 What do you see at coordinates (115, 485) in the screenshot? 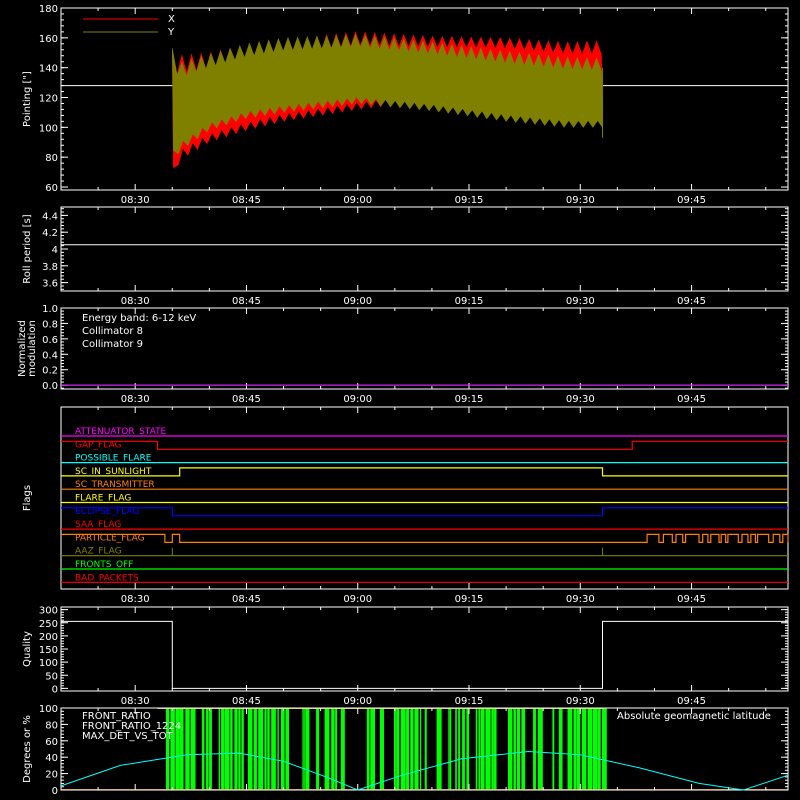
I see `flag-label-SC_TRANSMITTER: SC_TRANSMITTER` at bounding box center [115, 485].